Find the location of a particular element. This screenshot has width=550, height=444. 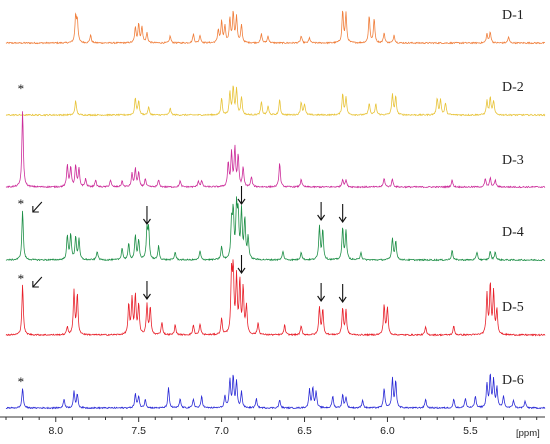

series-label-d-5: D-5 is located at coordinates (513, 307).